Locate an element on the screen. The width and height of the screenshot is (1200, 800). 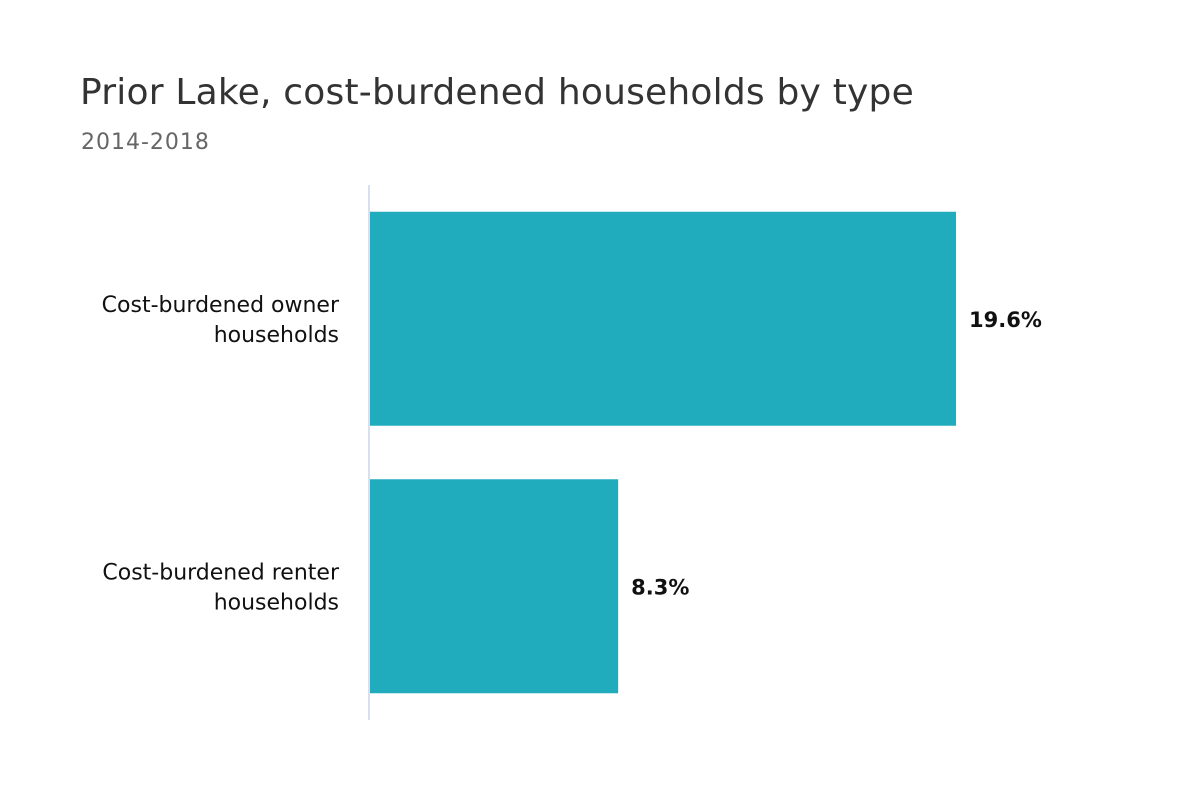
value-label-0: 19.6% is located at coordinates (1005, 320).